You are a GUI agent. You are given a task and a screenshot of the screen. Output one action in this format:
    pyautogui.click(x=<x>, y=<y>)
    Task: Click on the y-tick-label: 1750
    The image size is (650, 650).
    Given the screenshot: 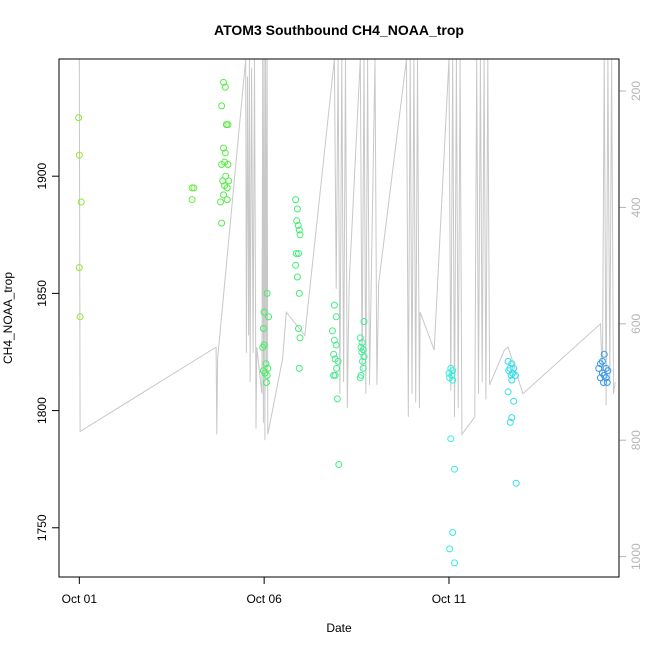 What is the action you would take?
    pyautogui.click(x=42, y=527)
    